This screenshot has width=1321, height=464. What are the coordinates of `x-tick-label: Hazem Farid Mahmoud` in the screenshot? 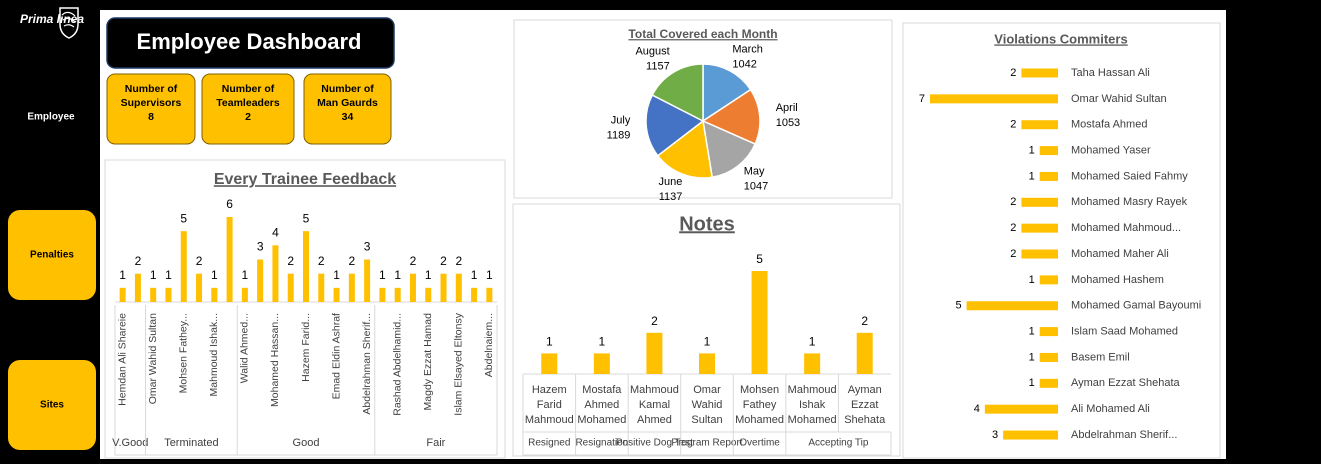 It's located at (549, 405).